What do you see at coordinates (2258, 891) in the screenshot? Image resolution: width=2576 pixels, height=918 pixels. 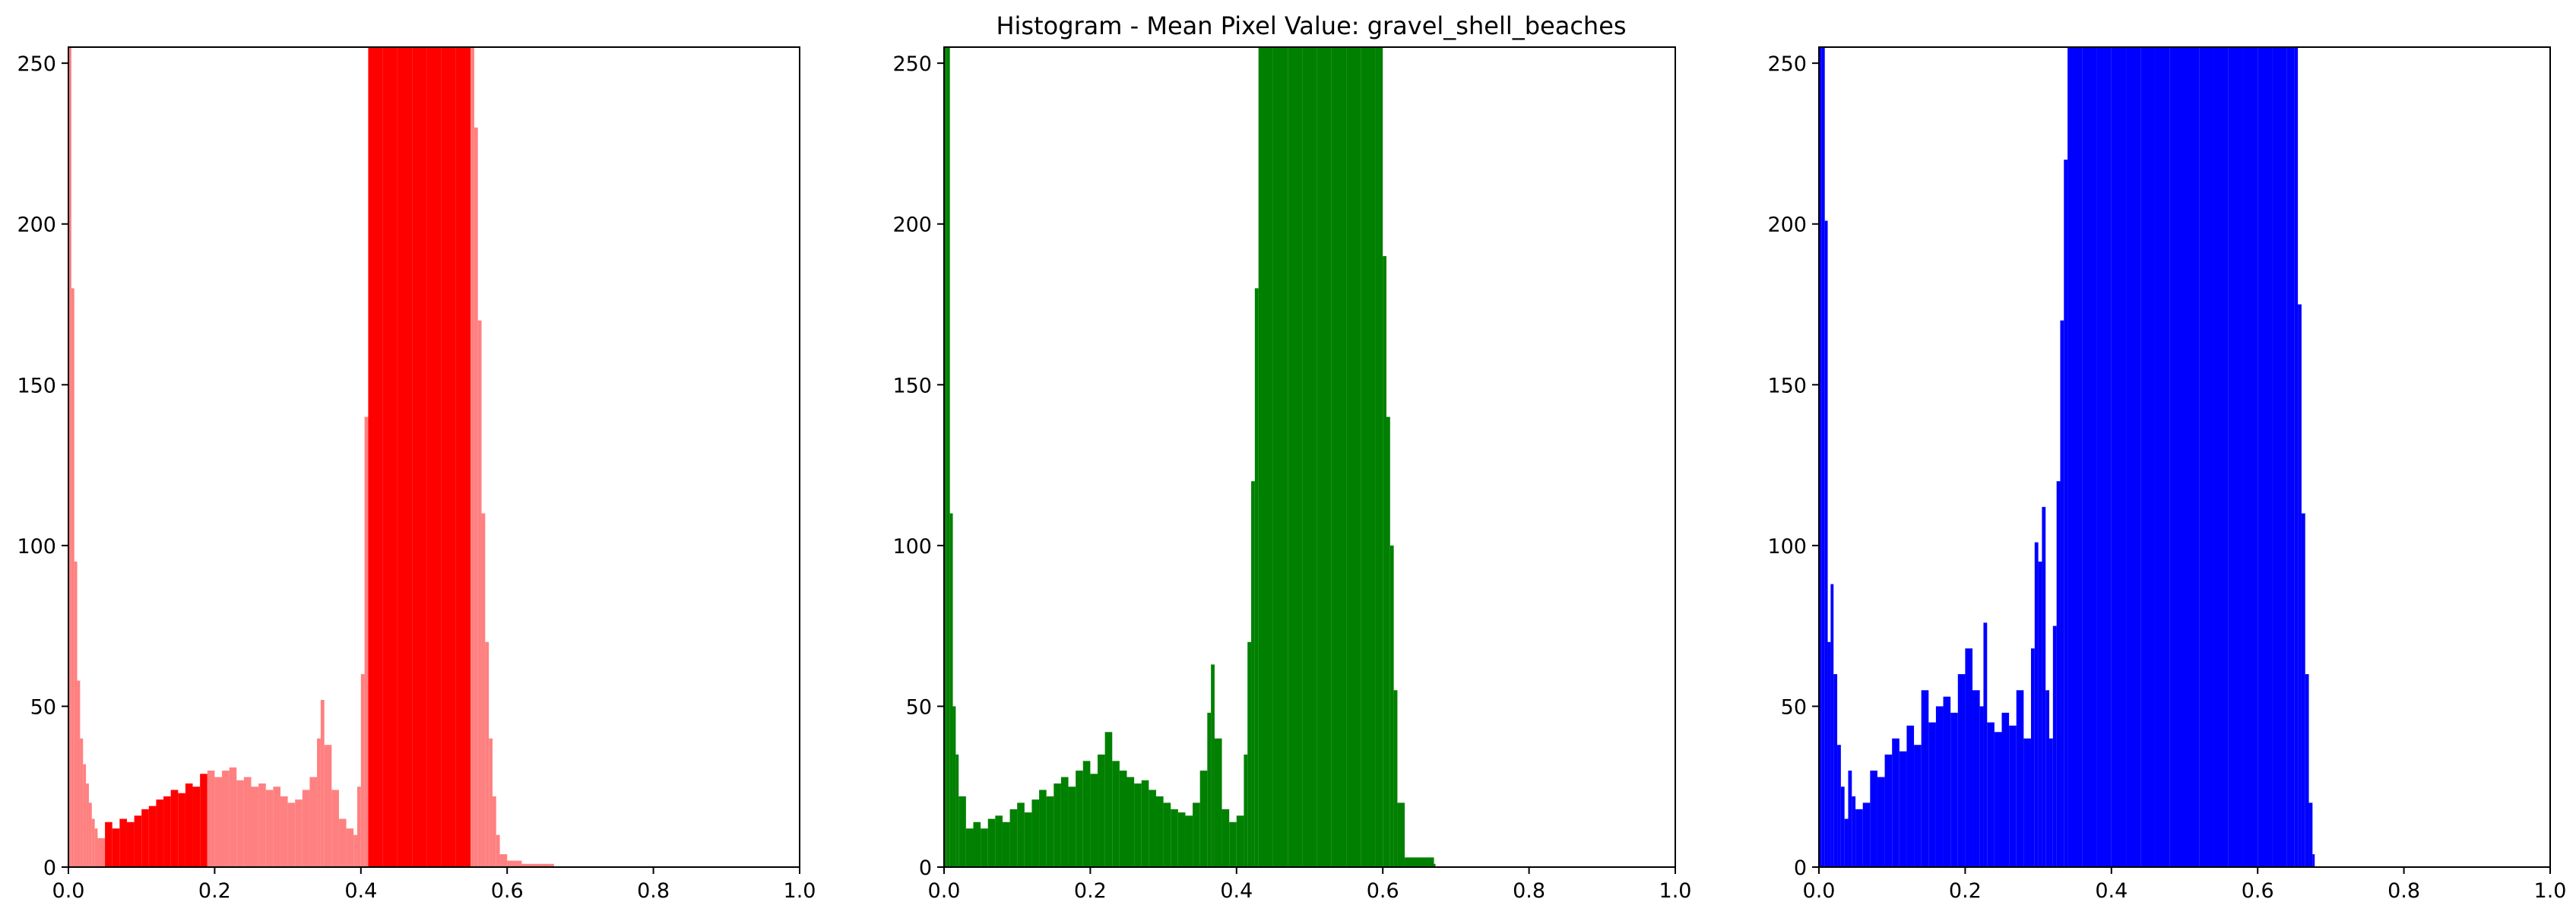 I see `blue-x-tick-label: 0.6` at bounding box center [2258, 891].